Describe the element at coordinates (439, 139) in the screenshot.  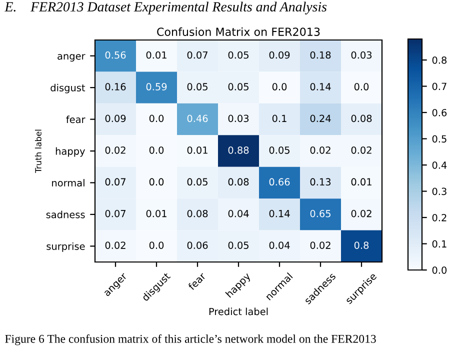
I see `color-bar-label: 0.5` at that location.